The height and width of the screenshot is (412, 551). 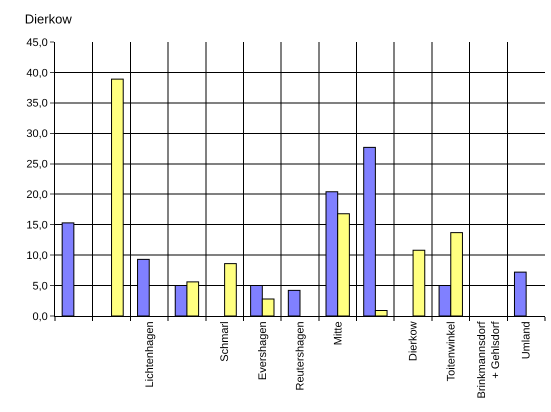 I want to click on y-tick-label: 5,0, so click(x=40, y=286).